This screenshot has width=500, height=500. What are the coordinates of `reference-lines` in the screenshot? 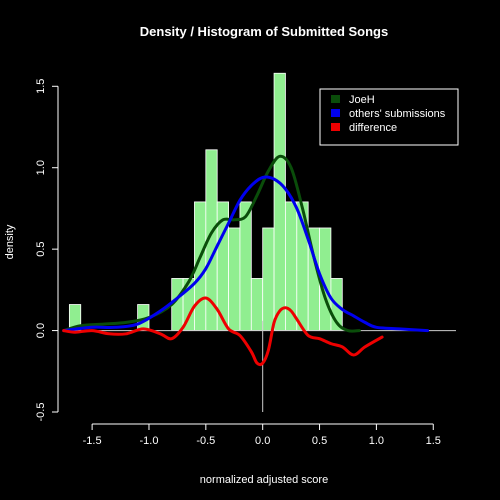 It's located at (261, 366).